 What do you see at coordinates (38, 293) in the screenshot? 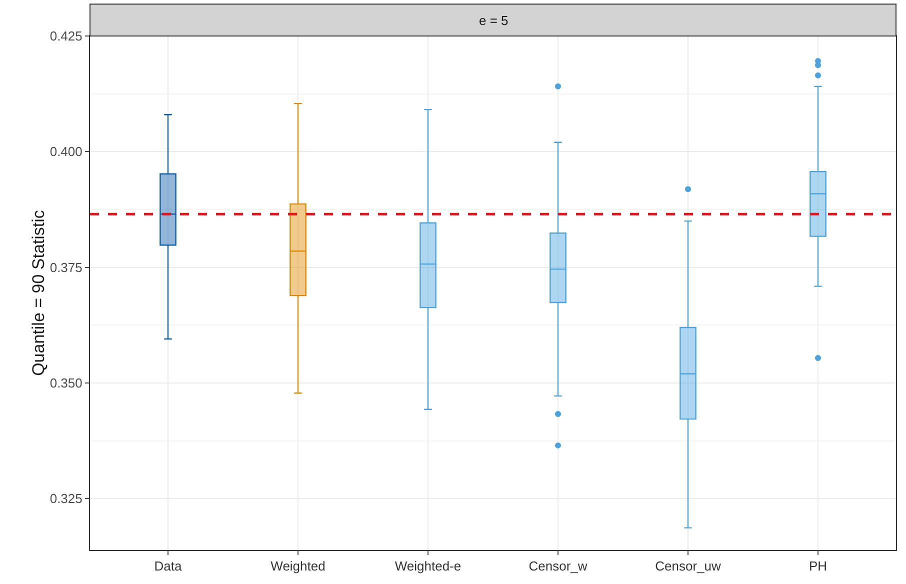
I see `y-axis-title: Quantile = 90 Statistic` at bounding box center [38, 293].